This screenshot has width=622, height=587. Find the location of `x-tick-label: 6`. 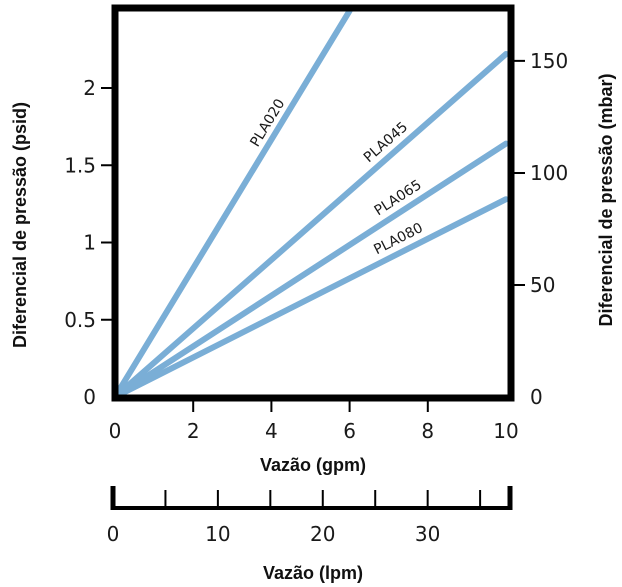

x-tick-label: 6 is located at coordinates (349, 431).